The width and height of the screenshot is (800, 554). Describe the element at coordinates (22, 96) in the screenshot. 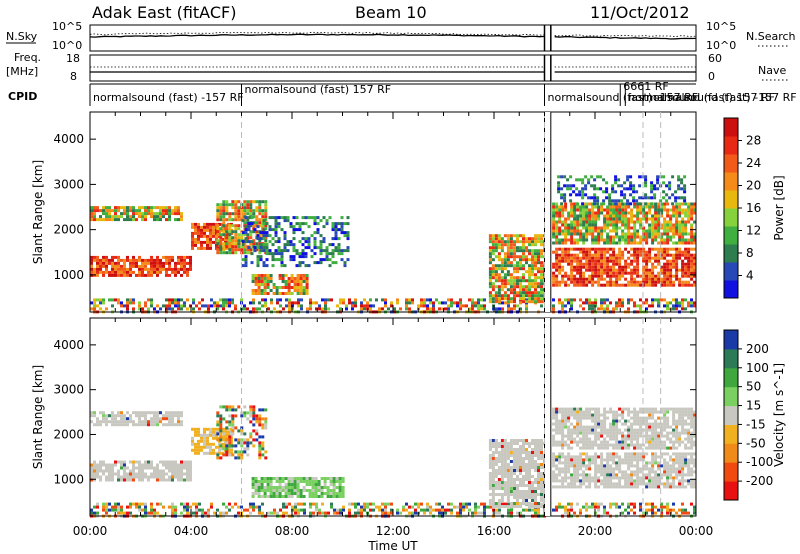

I see `cpid-label: CPID` at that location.